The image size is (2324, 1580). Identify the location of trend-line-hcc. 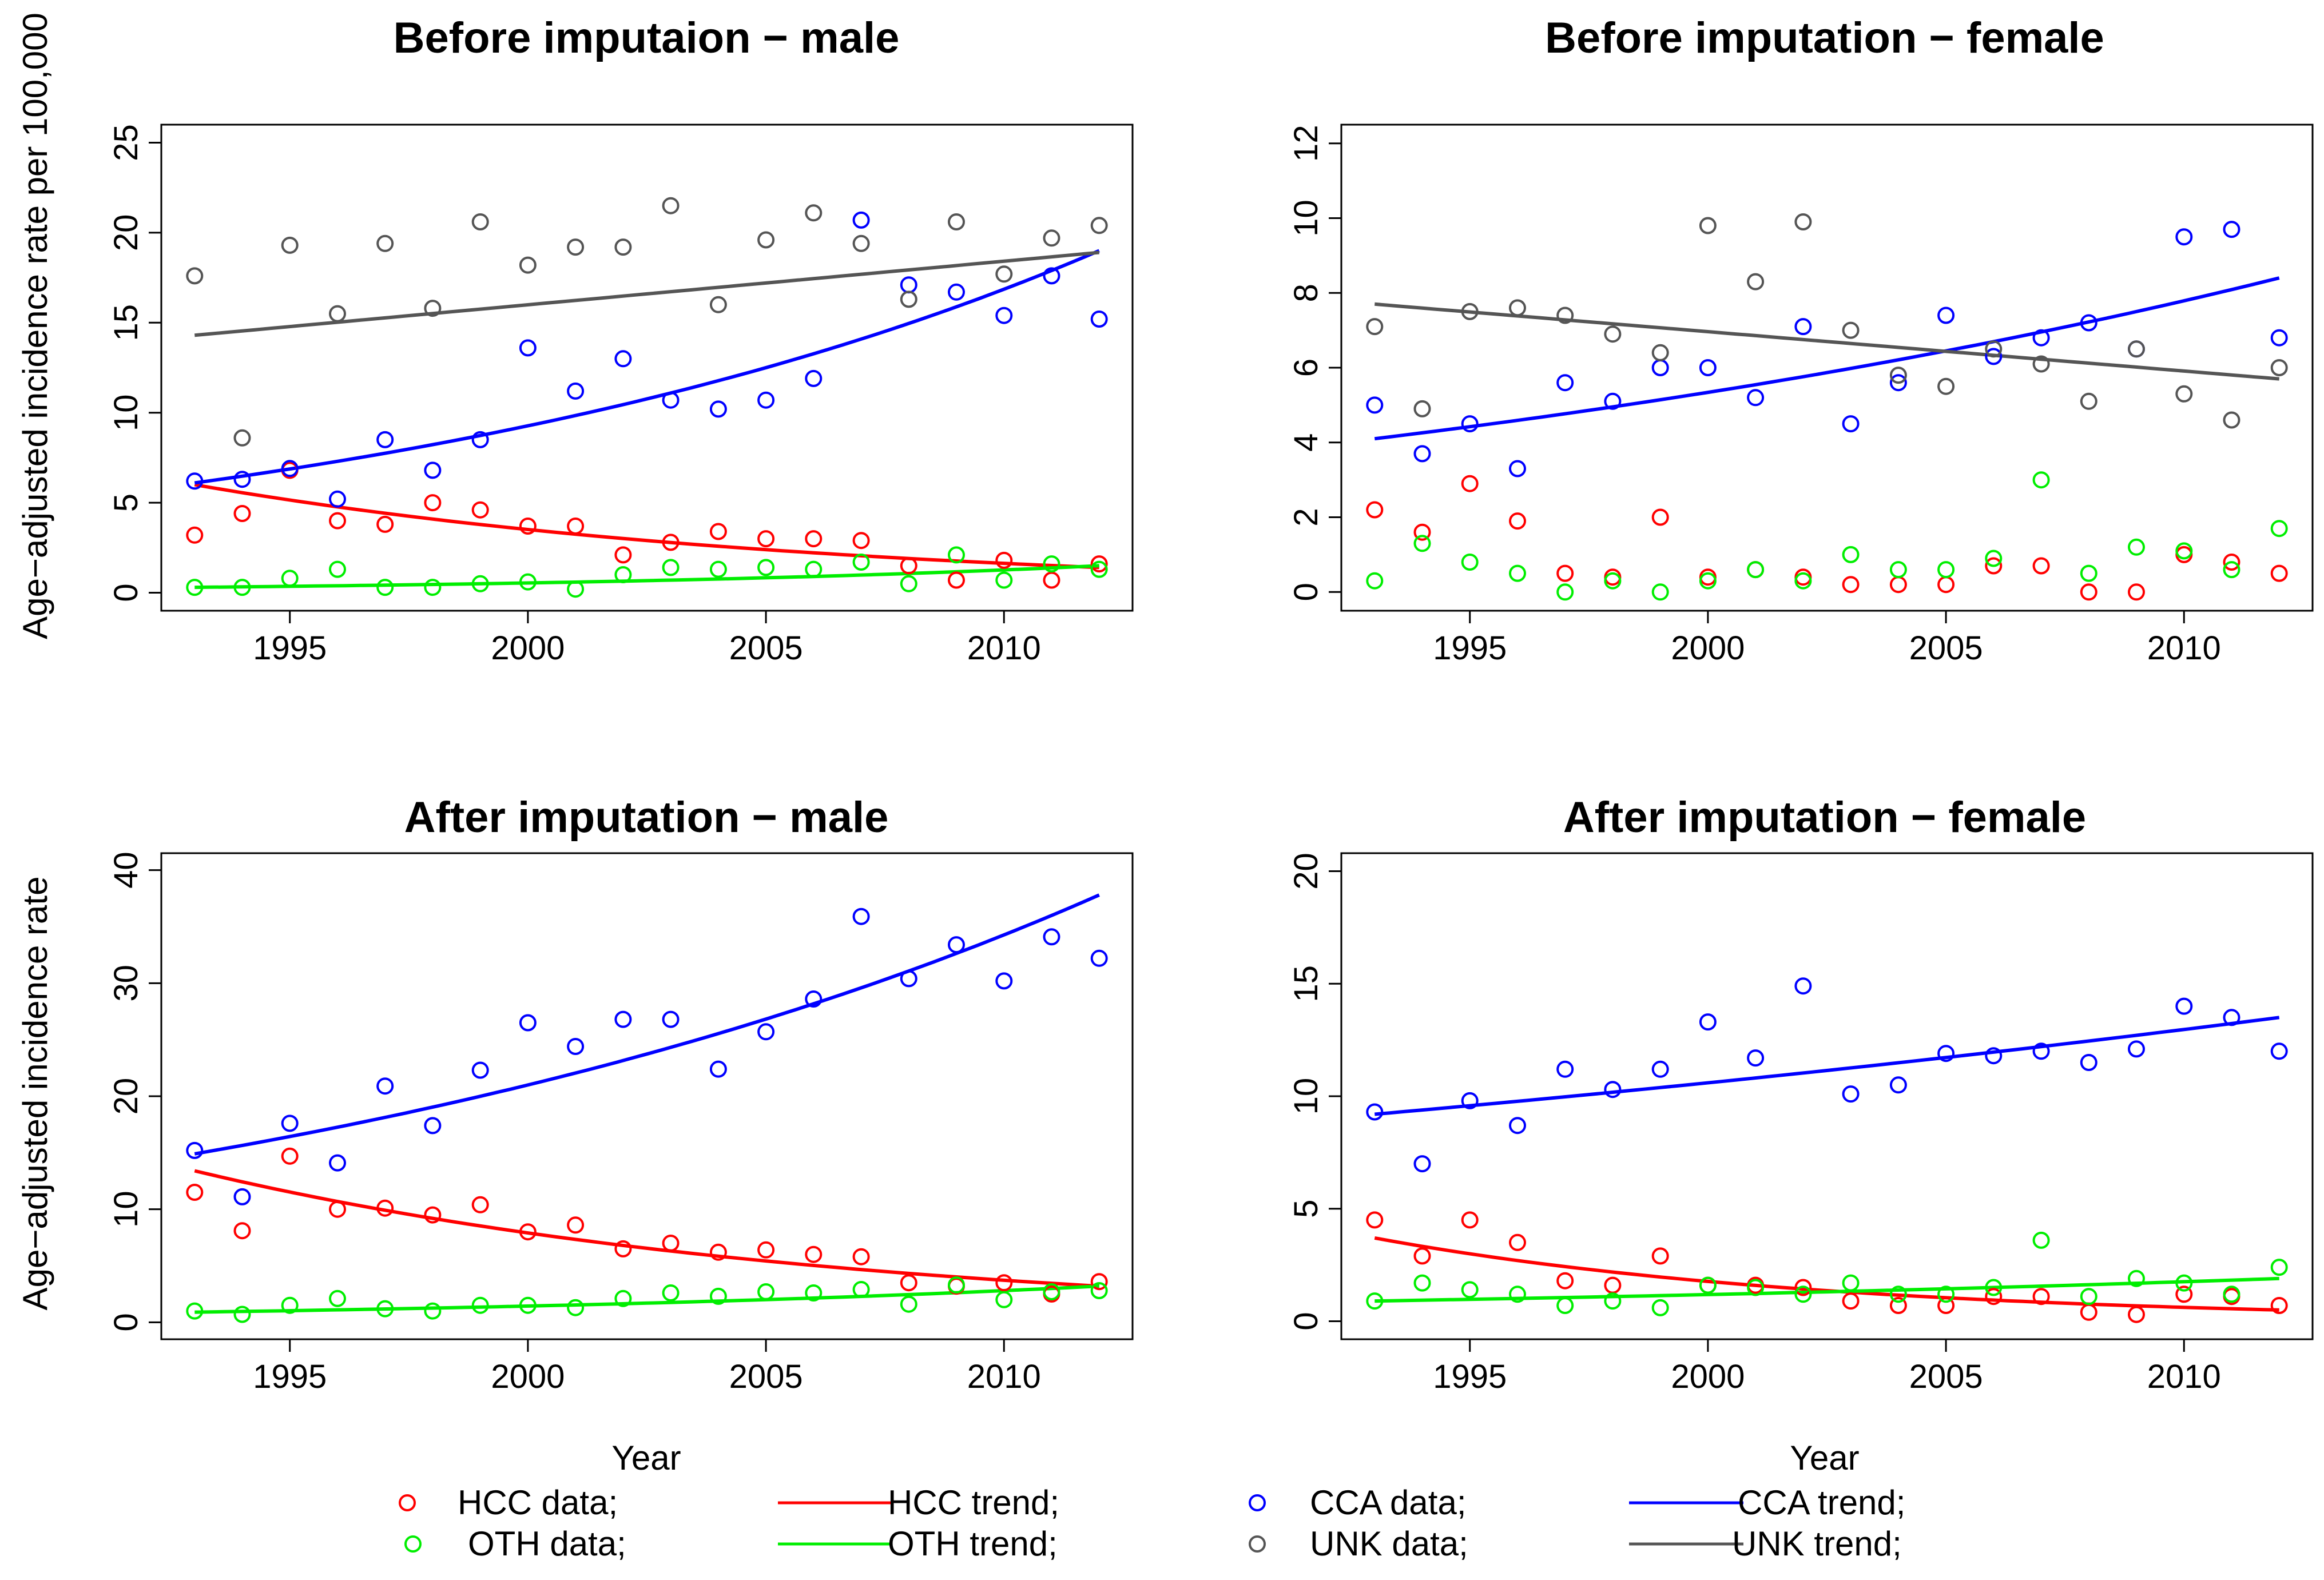
(647, 526).